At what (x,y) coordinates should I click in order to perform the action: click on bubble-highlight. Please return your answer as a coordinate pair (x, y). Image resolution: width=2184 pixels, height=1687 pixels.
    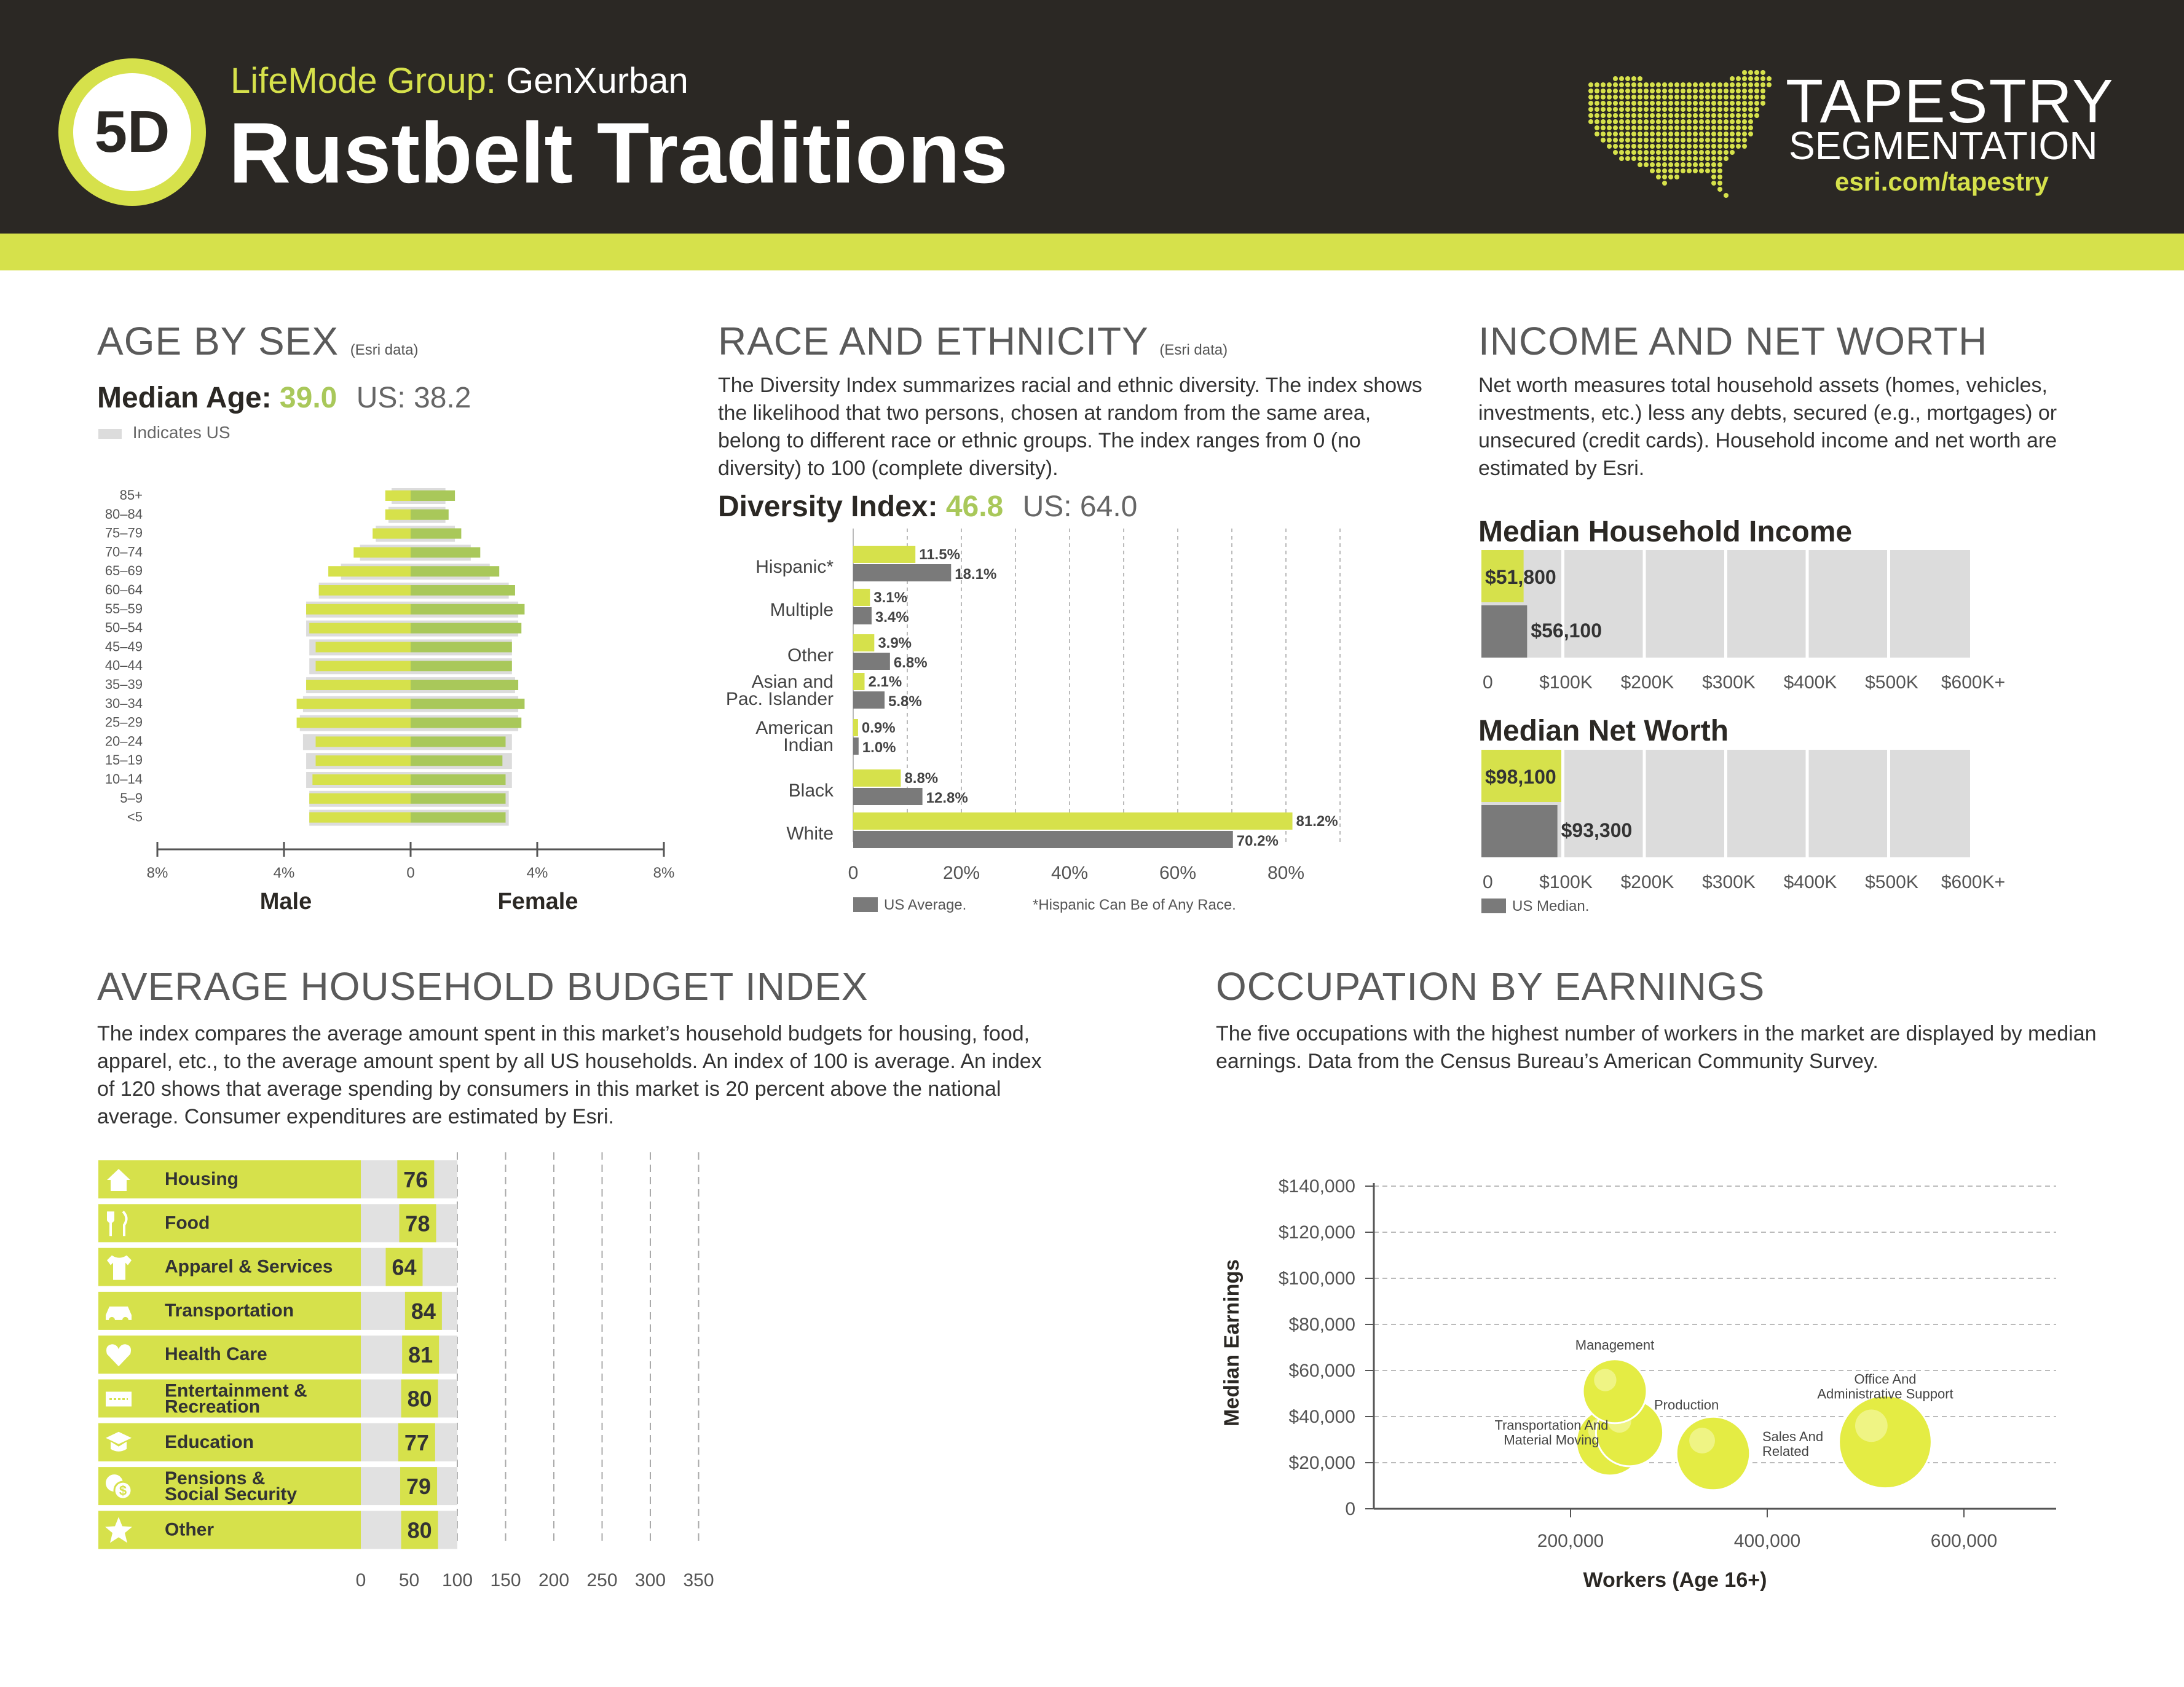
    Looking at the image, I should click on (1702, 1440).